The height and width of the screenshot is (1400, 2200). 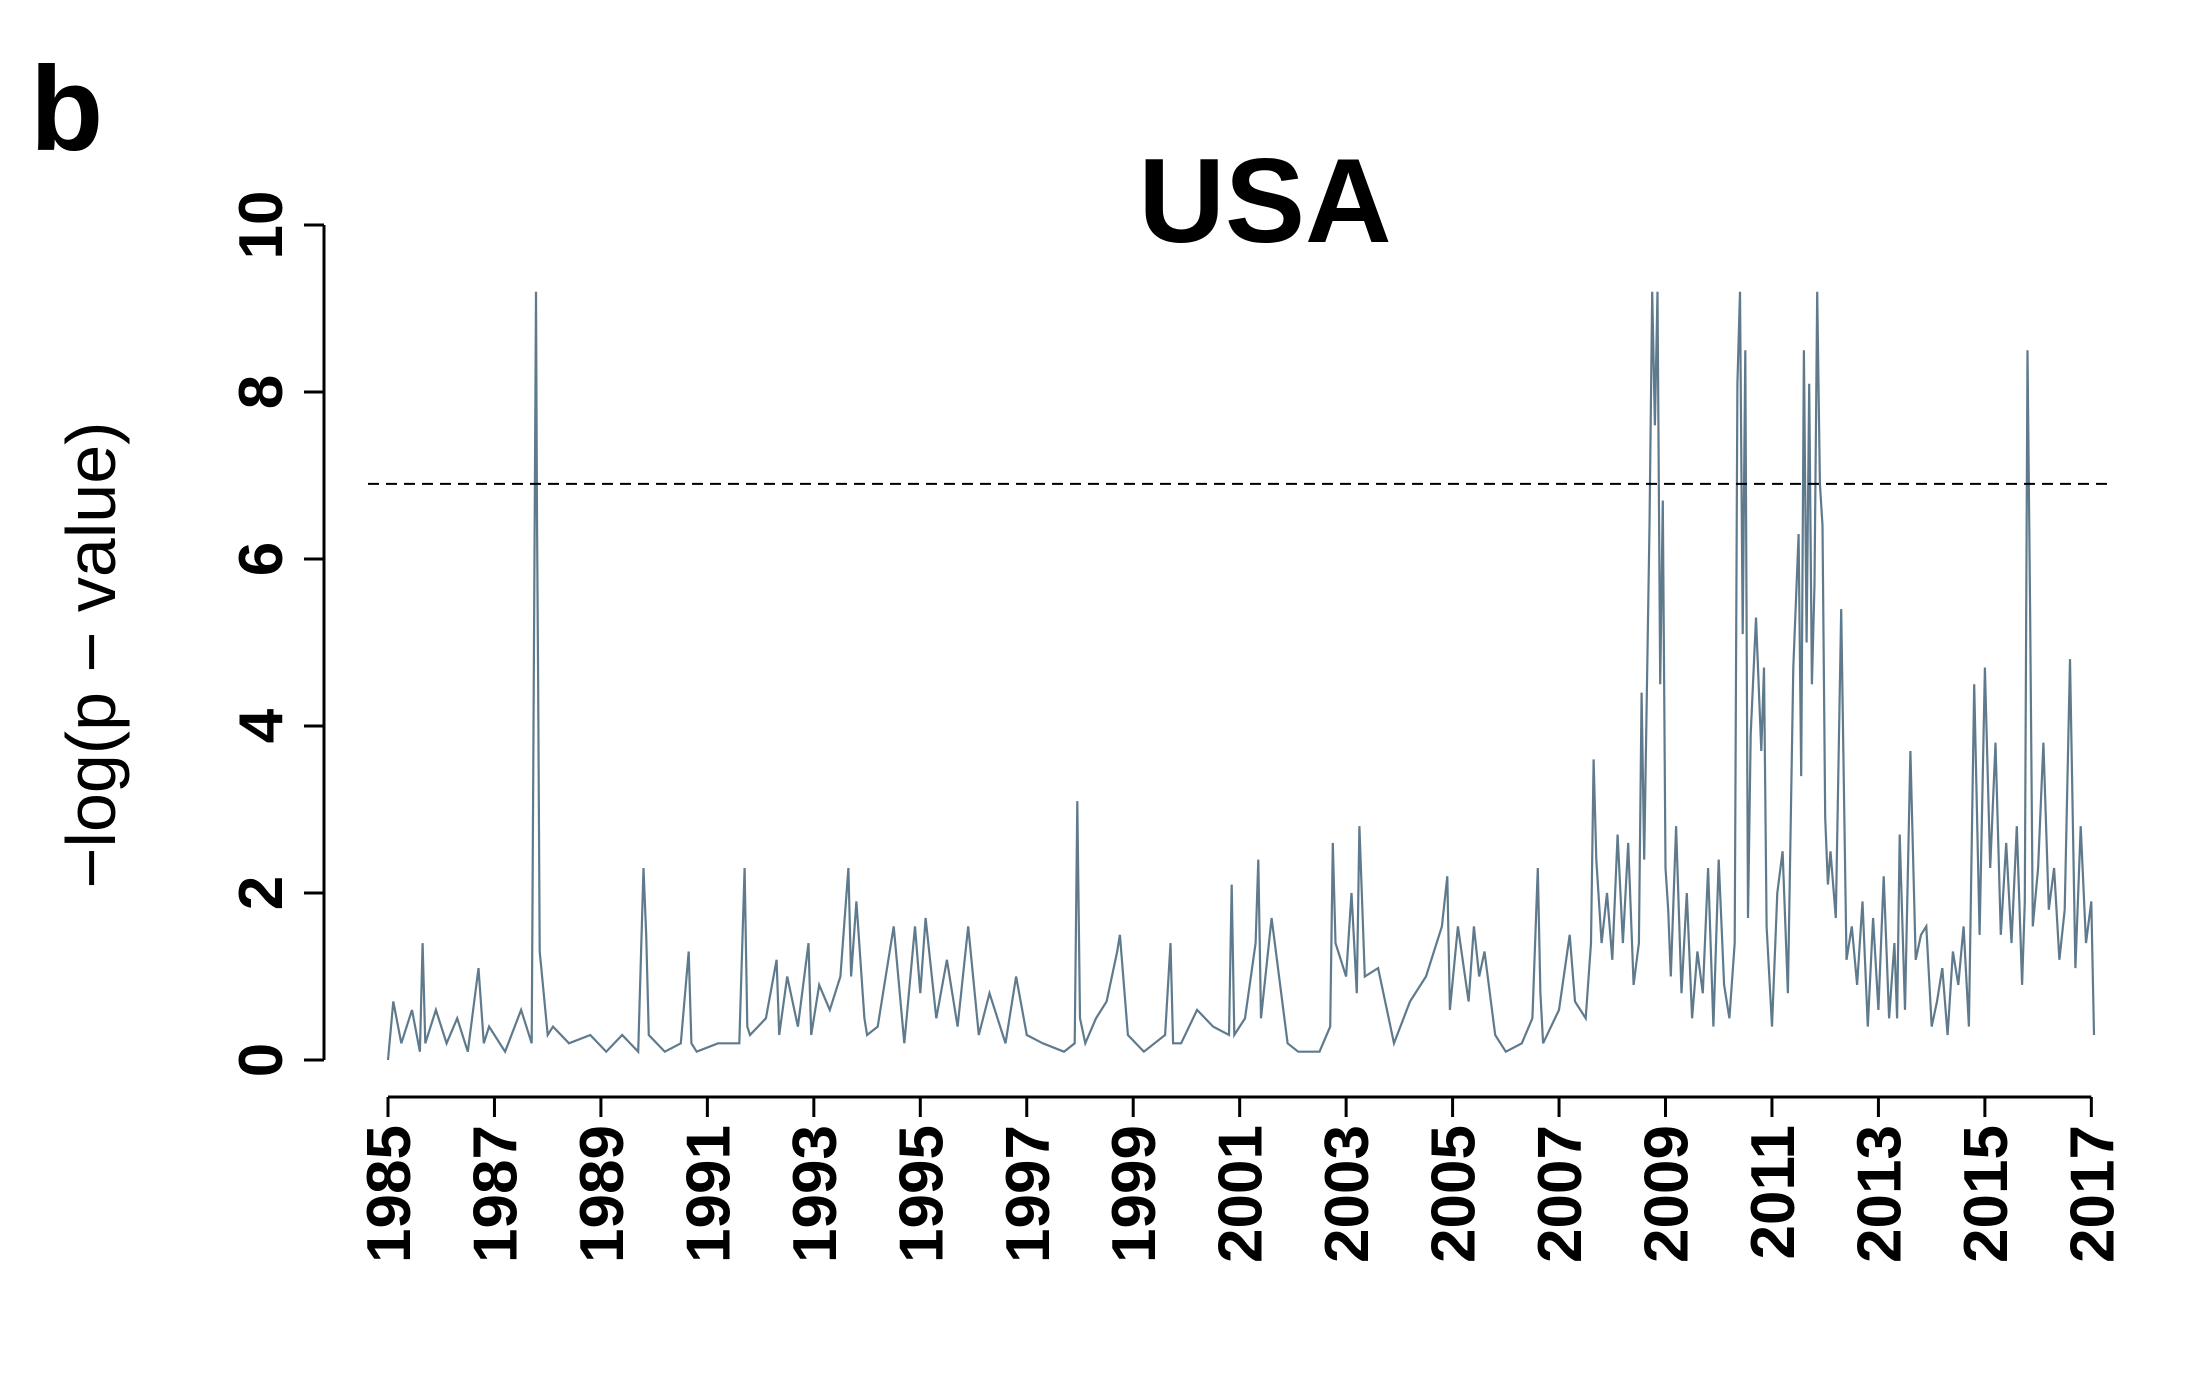 What do you see at coordinates (91, 655) in the screenshot?
I see `y-axis-label: −log(p − value)` at bounding box center [91, 655].